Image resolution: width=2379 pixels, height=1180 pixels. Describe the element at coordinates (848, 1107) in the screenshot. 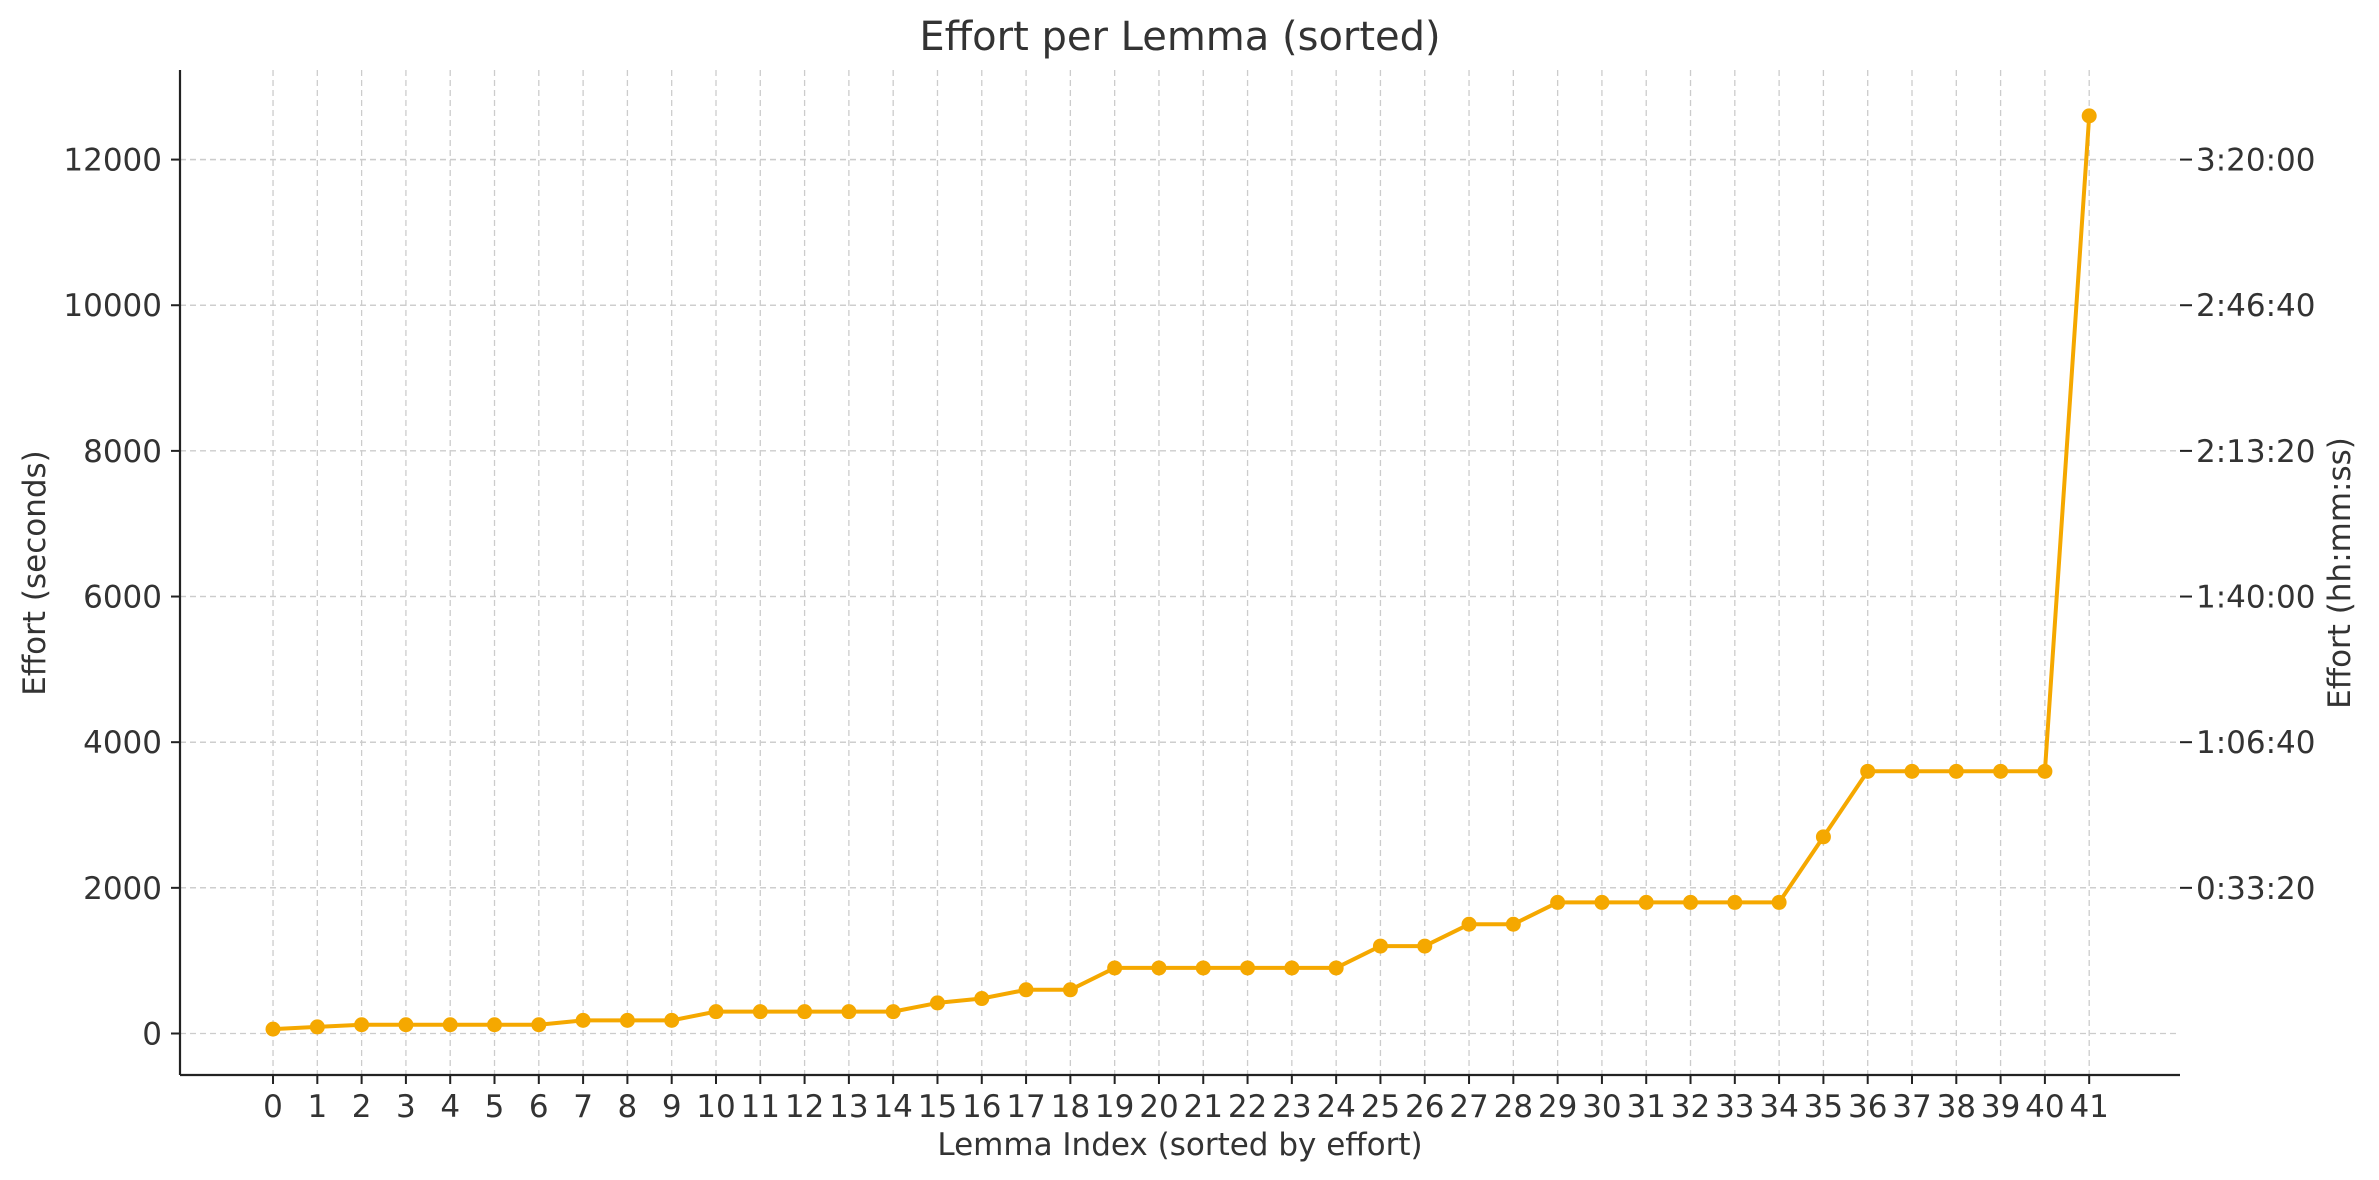

I see `x-tick-label: 13` at that location.